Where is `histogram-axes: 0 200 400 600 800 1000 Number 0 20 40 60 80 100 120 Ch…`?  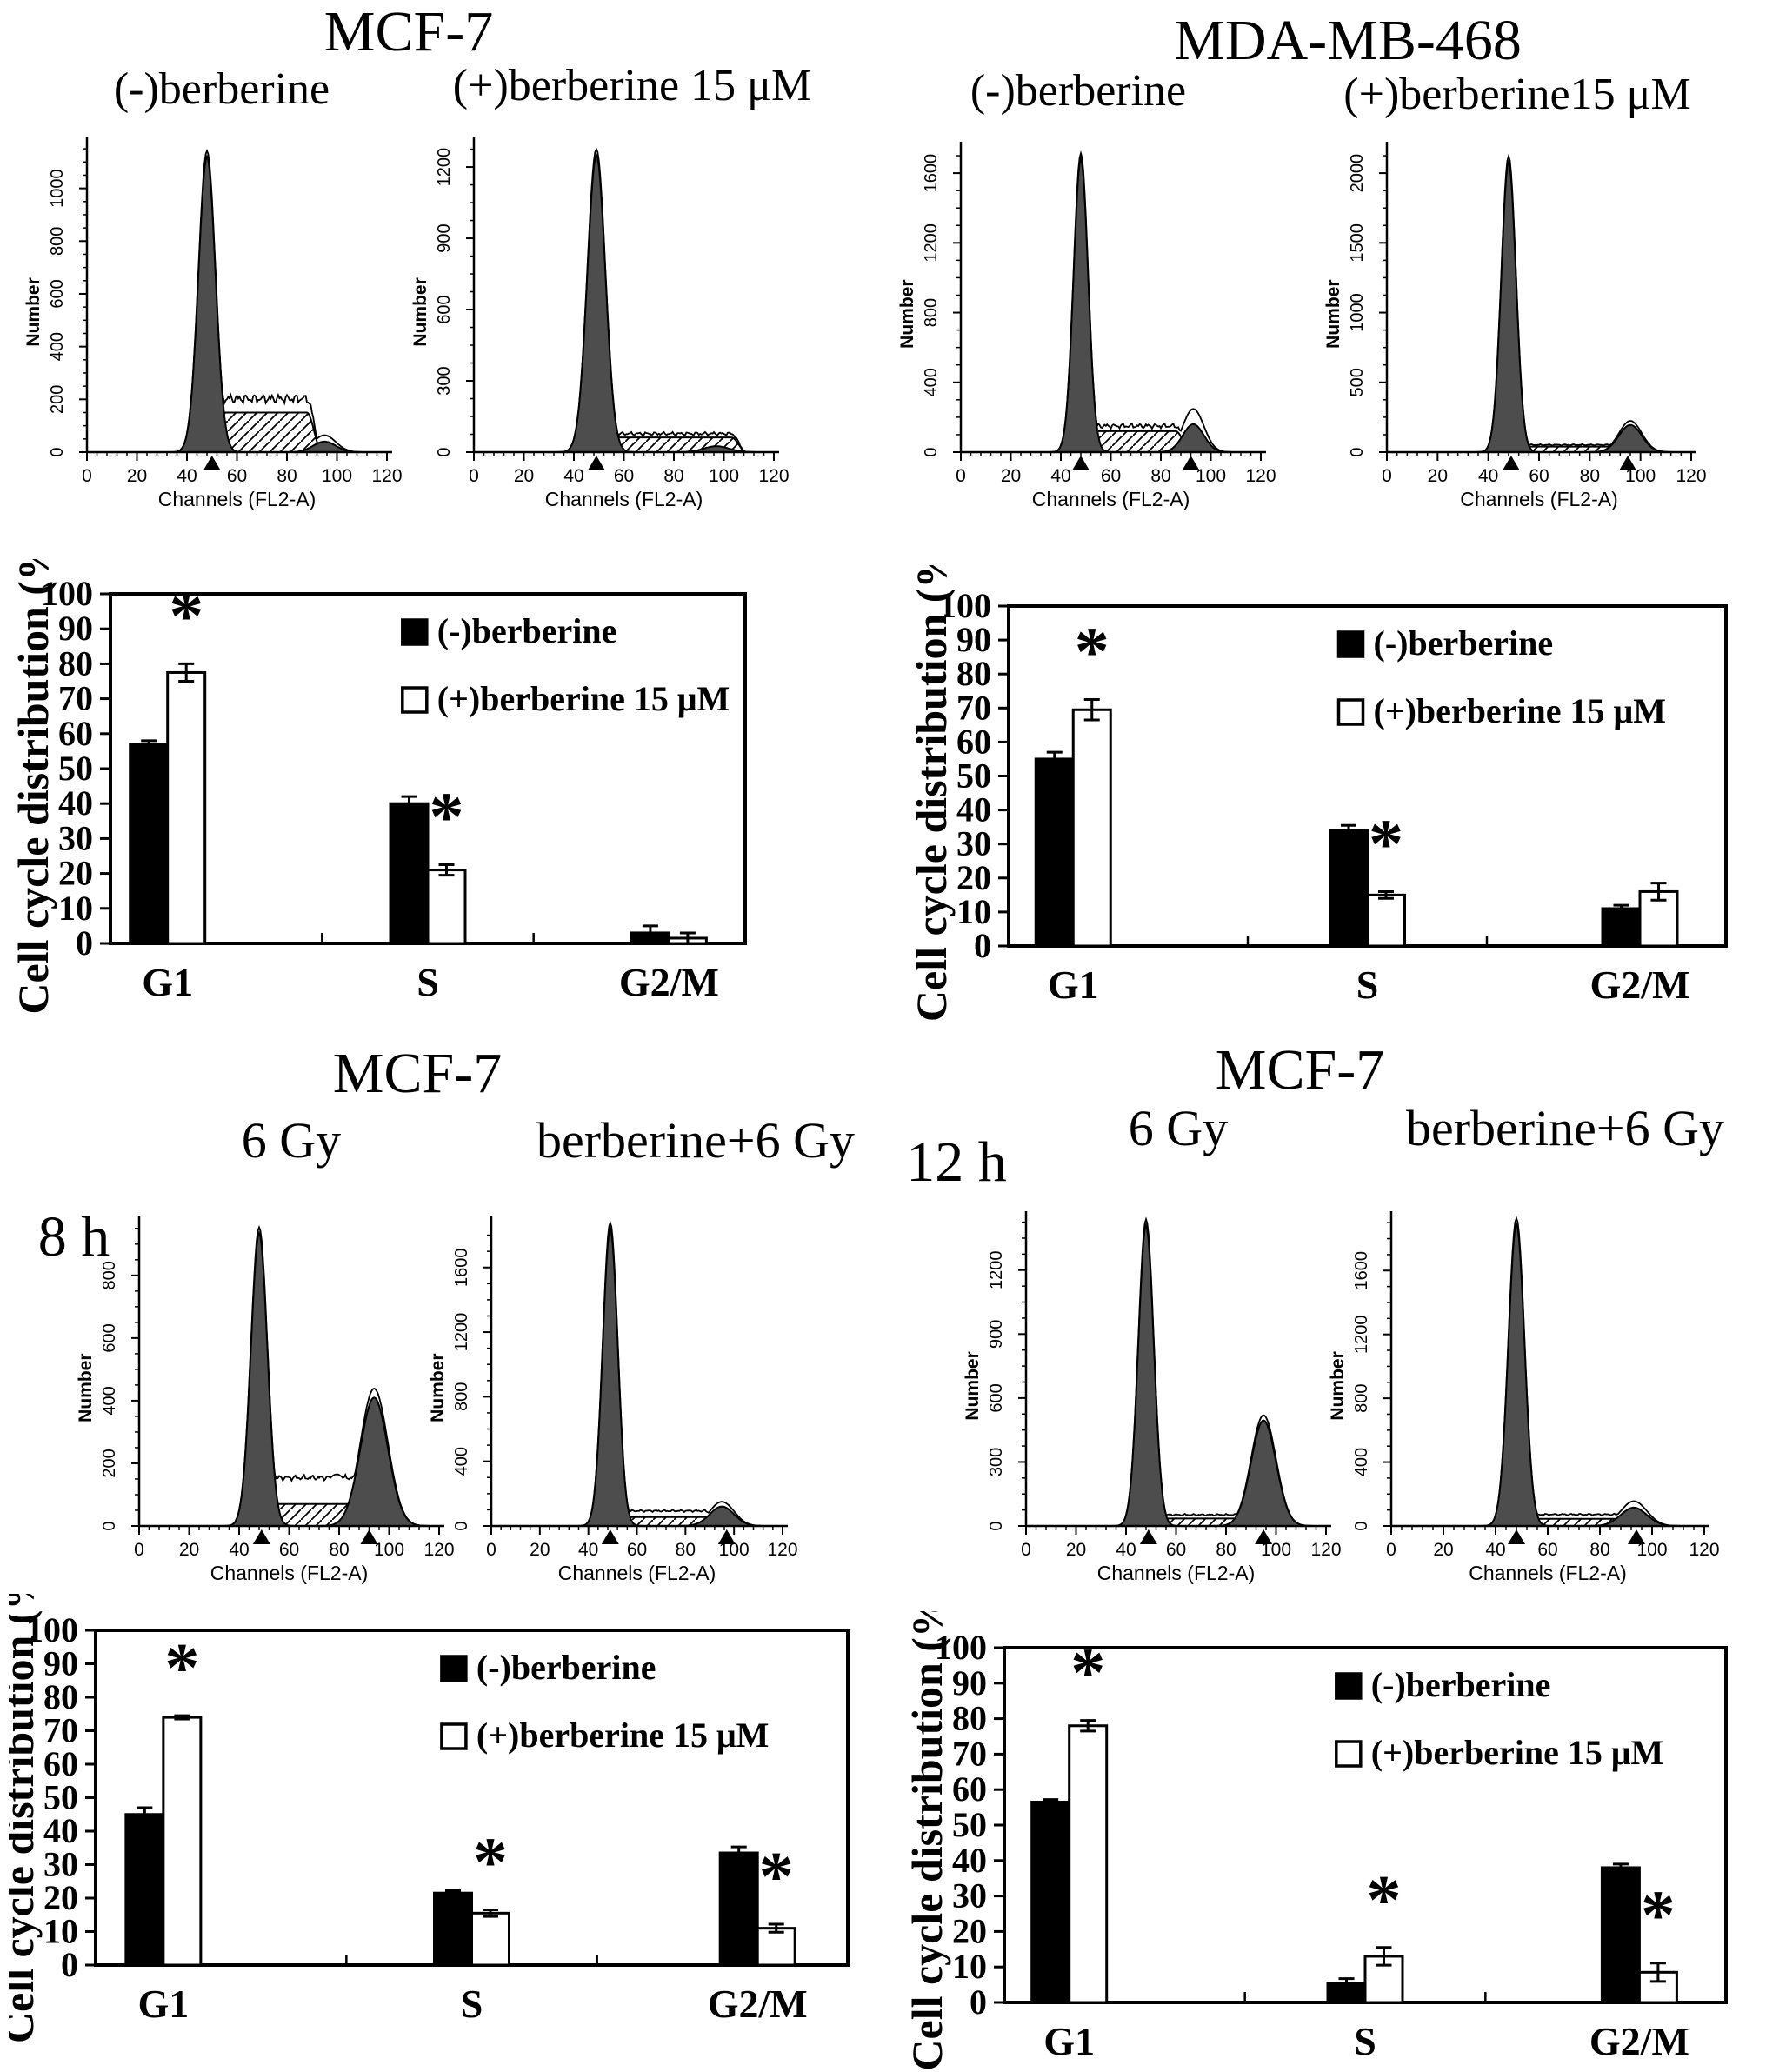 histogram-axes: 0 200 400 600 800 1000 Number 0 20 40 60 80 100 120 Ch… is located at coordinates (213, 324).